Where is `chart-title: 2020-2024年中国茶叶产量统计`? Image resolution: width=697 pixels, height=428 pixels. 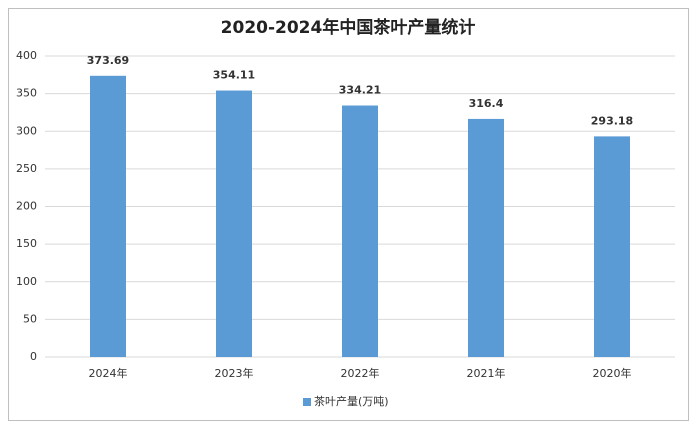
chart-title: 2020-2024年中国茶叶产量统计 is located at coordinates (348, 27).